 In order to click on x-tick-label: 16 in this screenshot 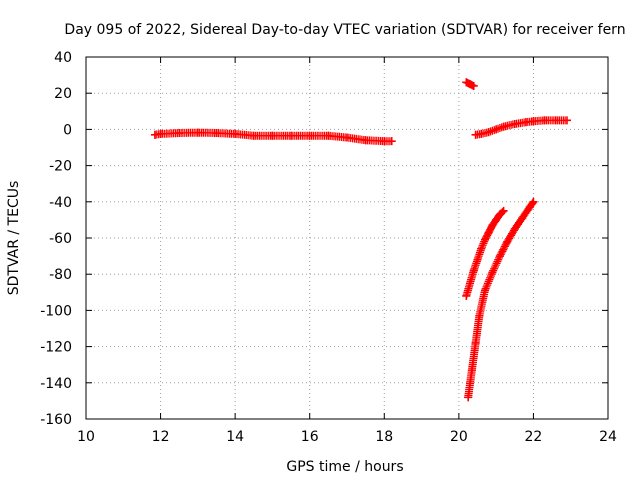, I will do `click(310, 437)`.